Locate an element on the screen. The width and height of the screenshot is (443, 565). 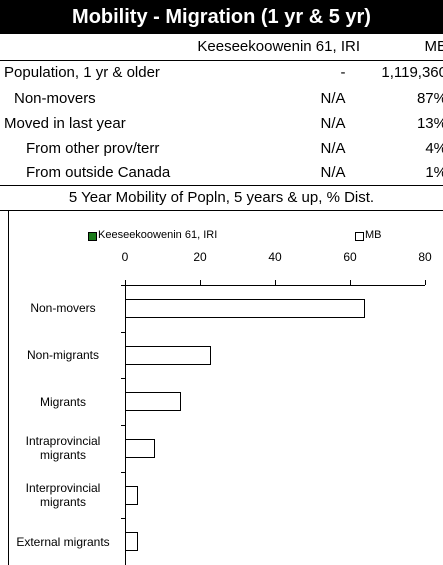
column-header: Keeseekoowenin 61, IRI is located at coordinates (278, 46).